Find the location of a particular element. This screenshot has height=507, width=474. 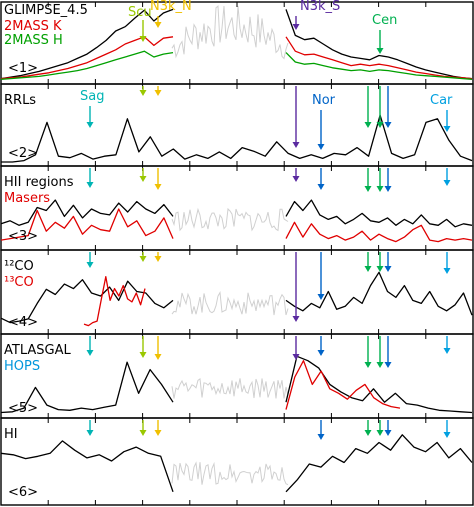

marker-label: Car is located at coordinates (441, 100).